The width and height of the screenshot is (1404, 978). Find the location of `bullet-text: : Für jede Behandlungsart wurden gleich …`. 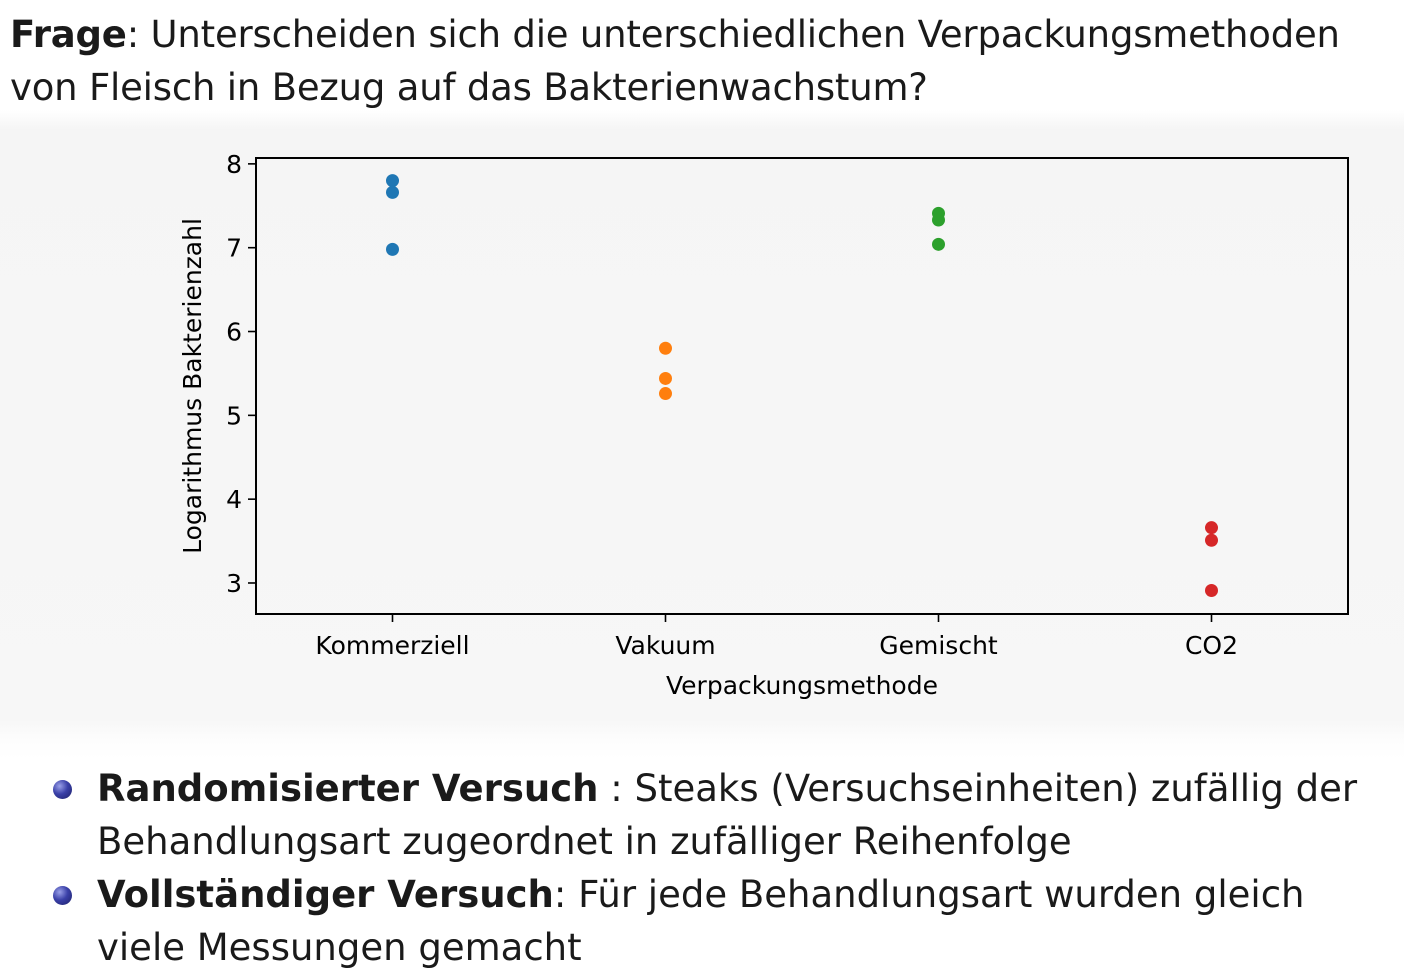

bullet-text: : Für jede Behandlungsart wurden gleich … is located at coordinates (701, 921).